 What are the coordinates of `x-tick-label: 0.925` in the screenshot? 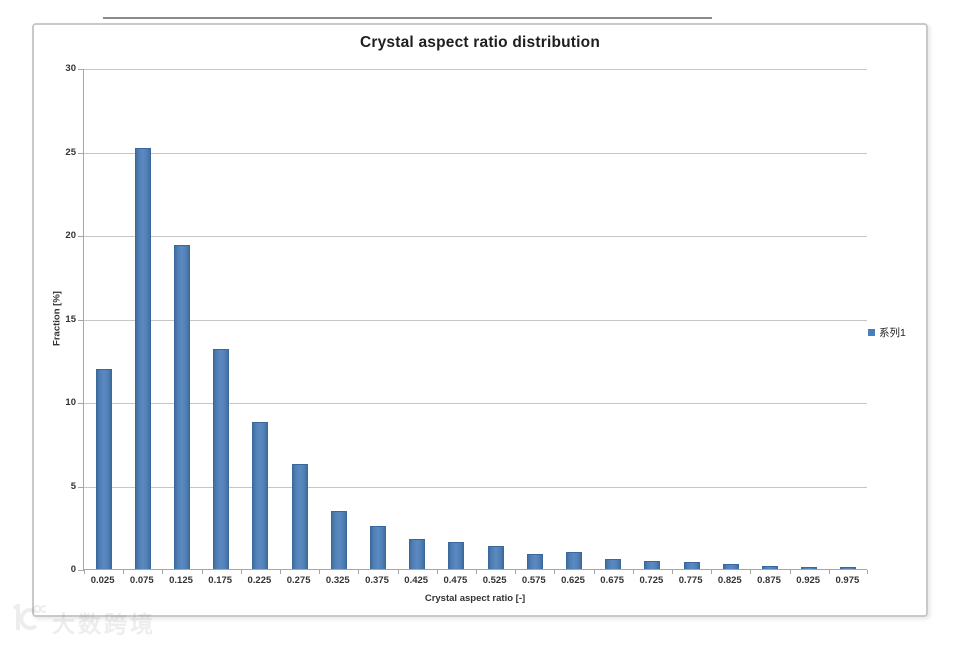 It's located at (808, 580).